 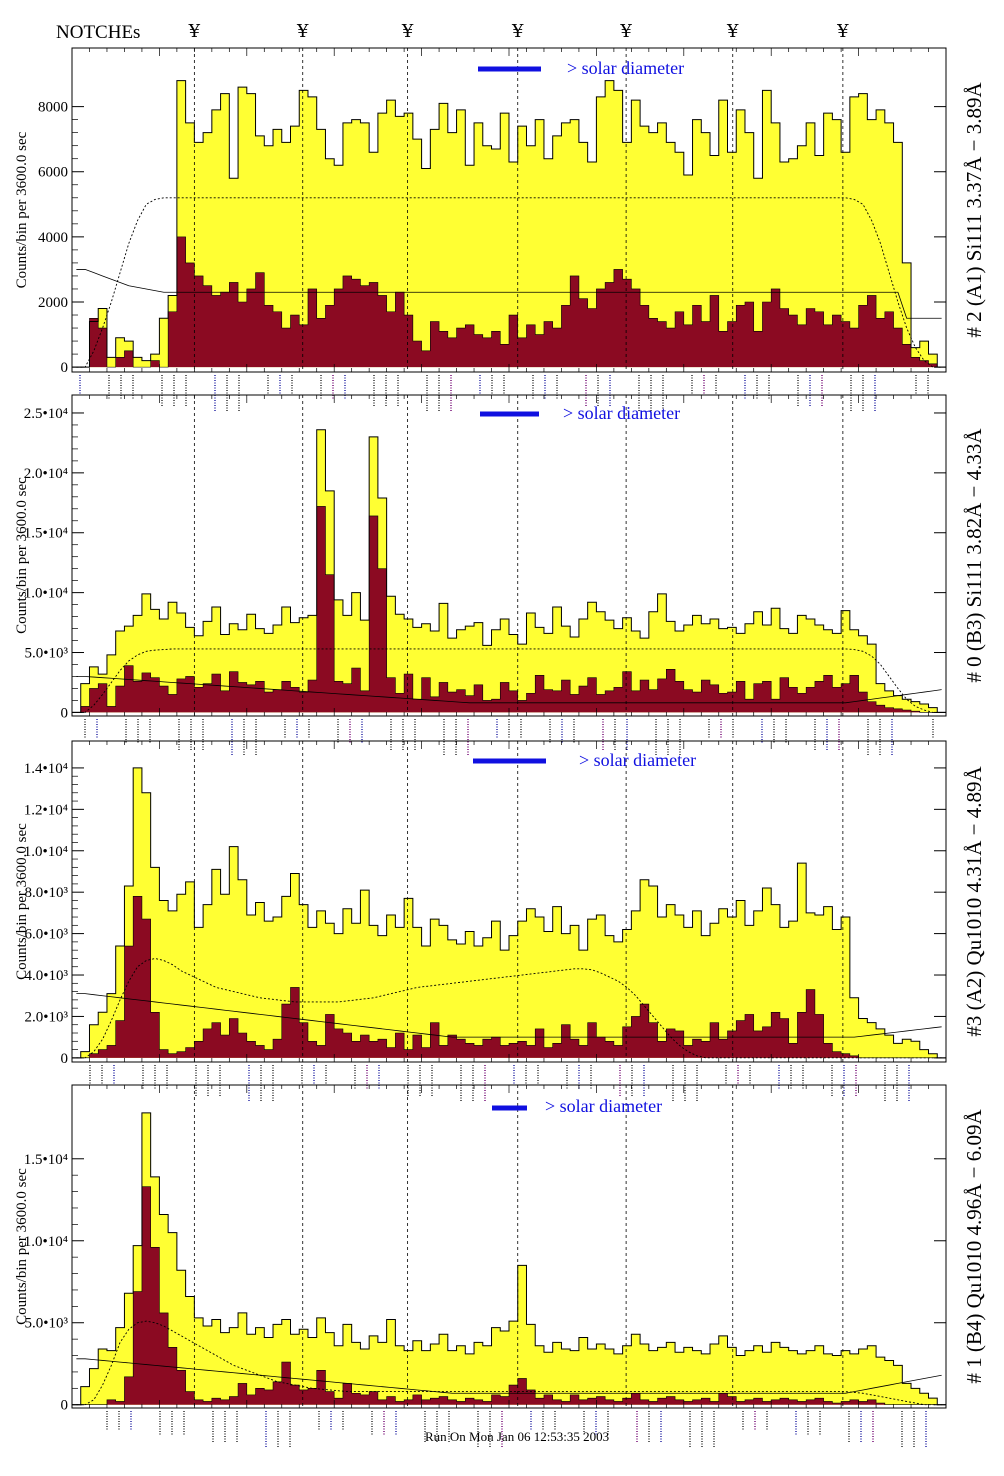 What do you see at coordinates (974, 555) in the screenshot?
I see `panel-right-label: # 0 (B3) Si111 3.82Å − 4.33Å` at bounding box center [974, 555].